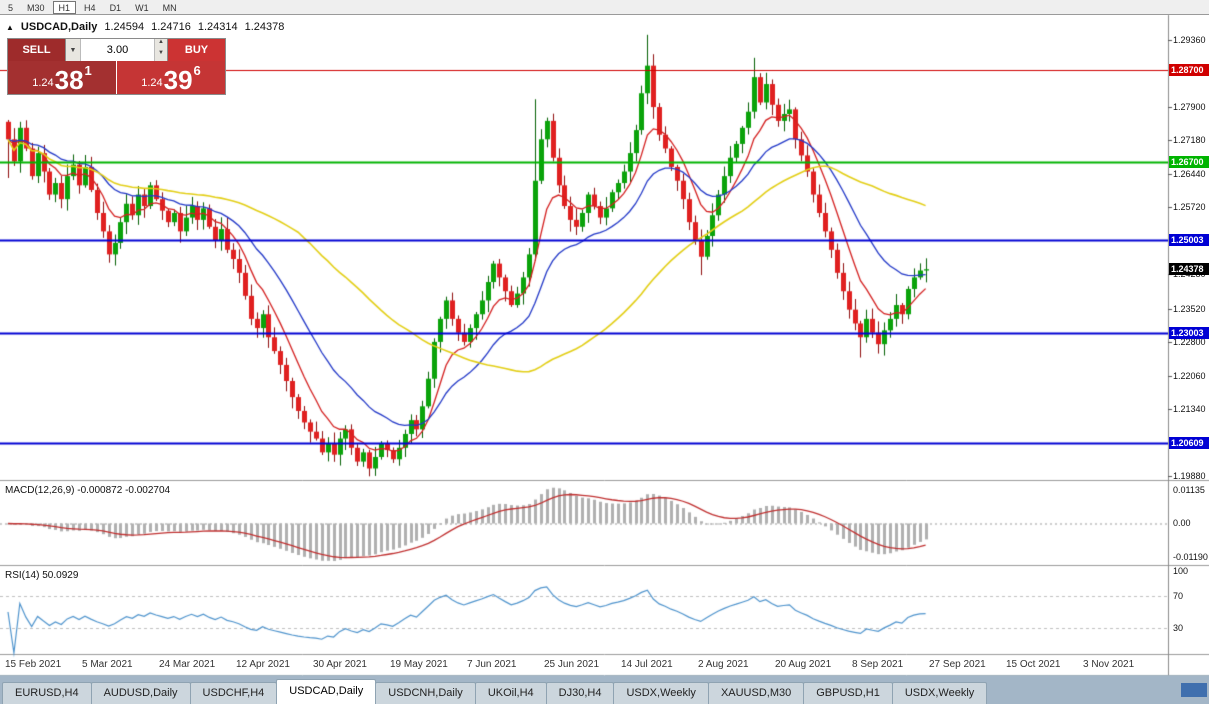 The image size is (1209, 704). Describe the element at coordinates (36, 50) in the screenshot. I see `sell-button: SELL` at that location.